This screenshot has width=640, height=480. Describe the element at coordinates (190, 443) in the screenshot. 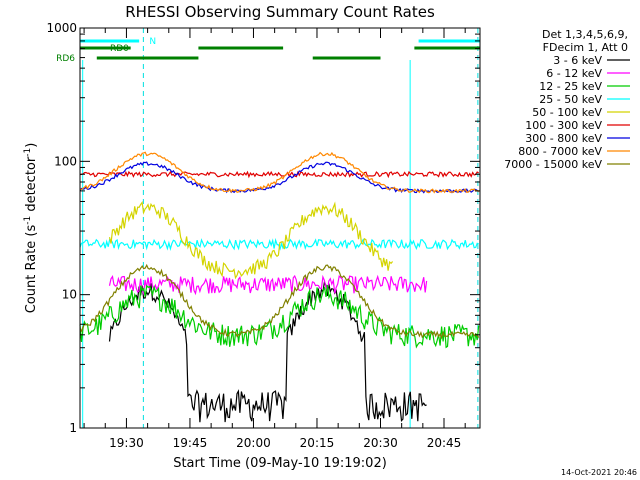

I see `x-tick-label: 19:45` at that location.